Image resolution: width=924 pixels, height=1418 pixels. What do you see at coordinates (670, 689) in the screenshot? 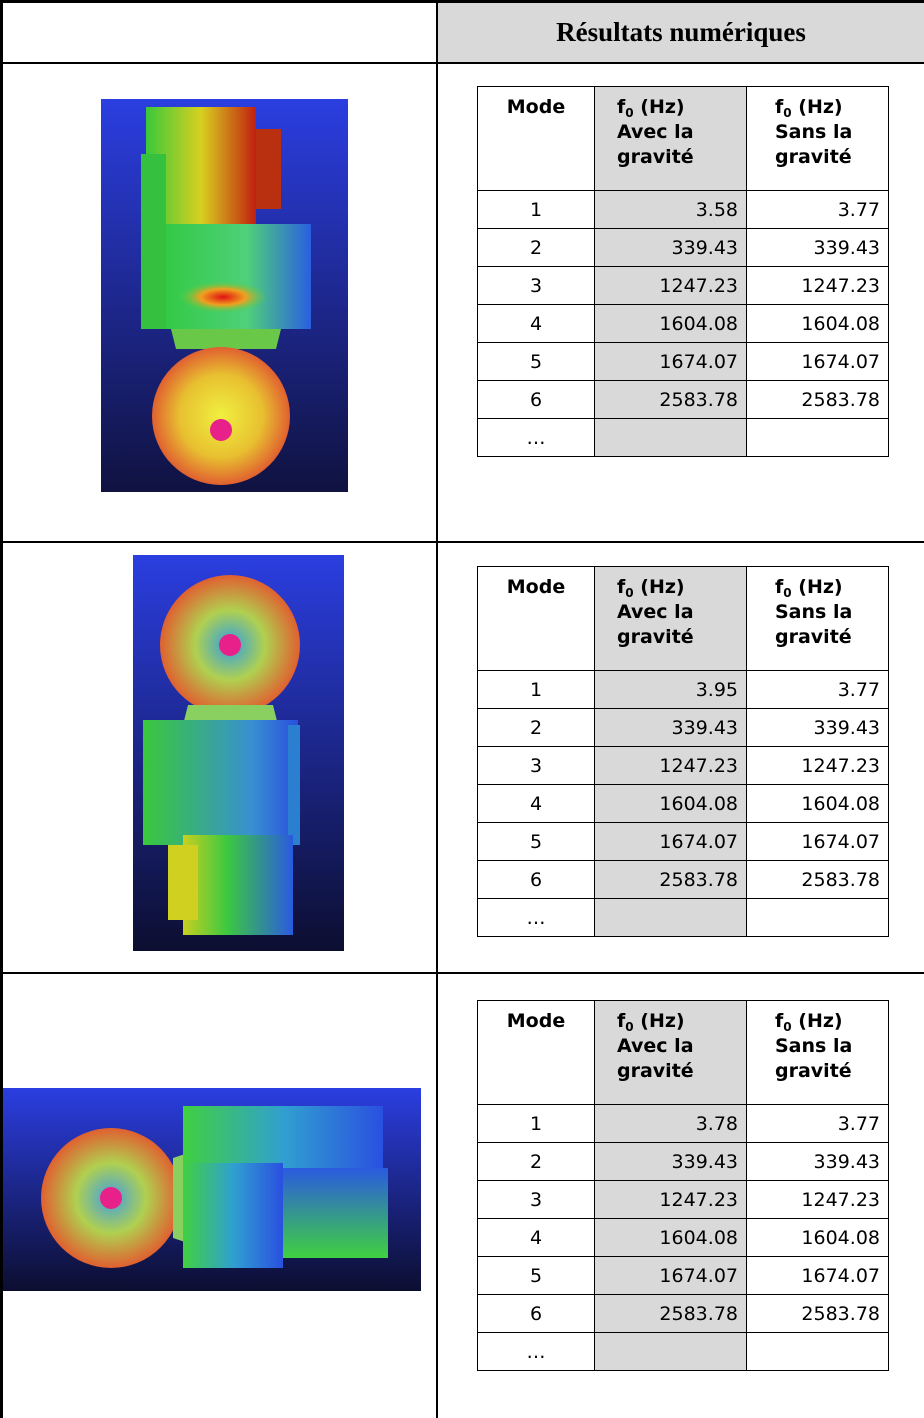
I see `with-gravity-cell: 3.95` at bounding box center [670, 689].